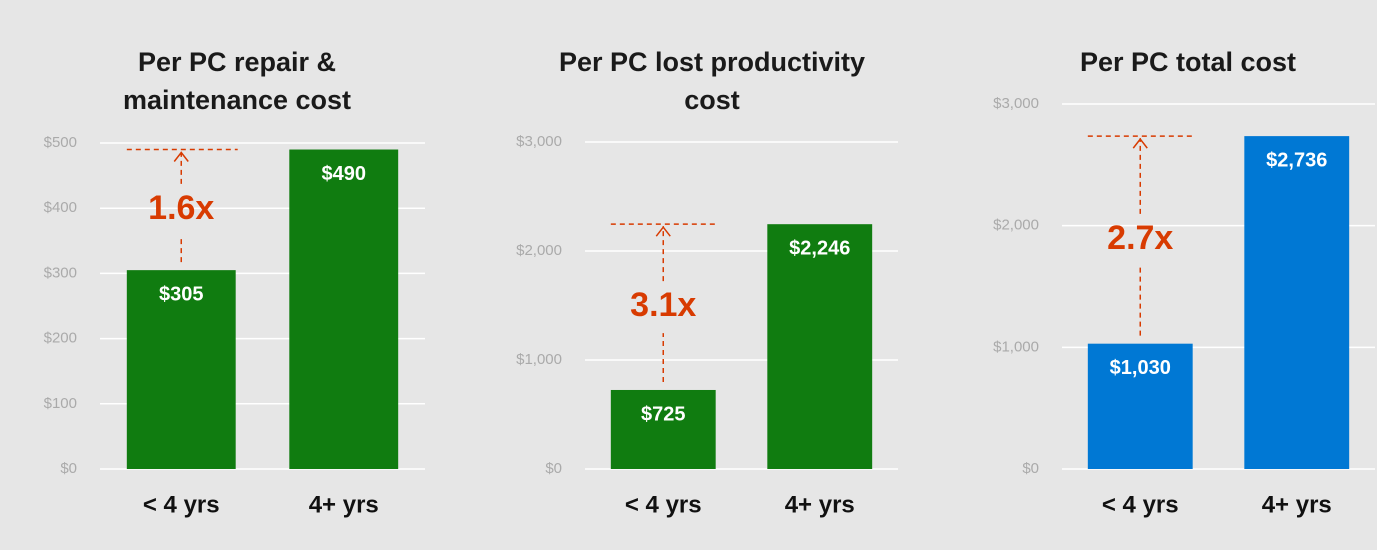  Describe the element at coordinates (663, 414) in the screenshot. I see `value-label: $725` at that location.